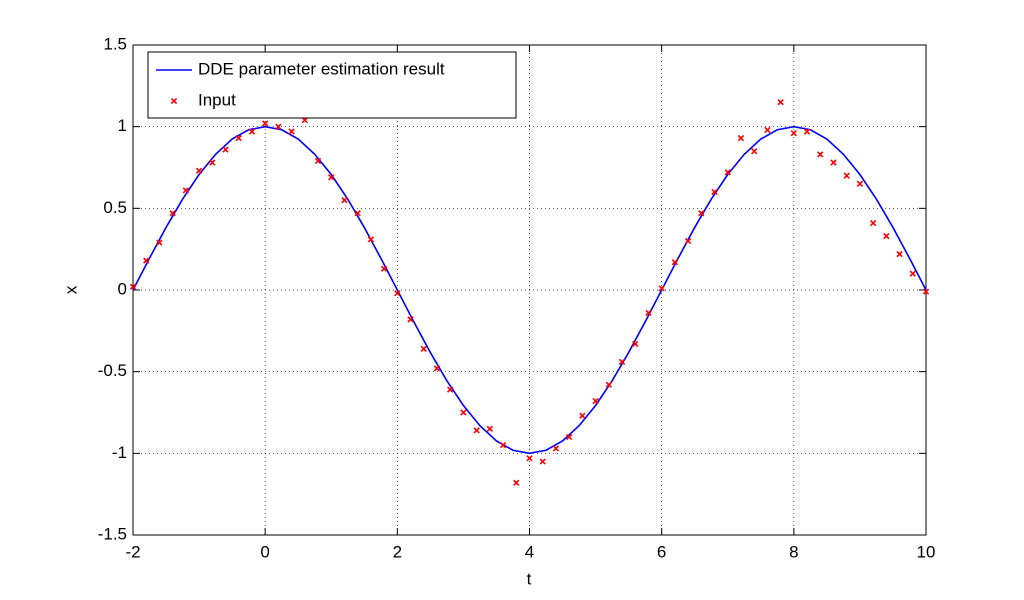 The image size is (1024, 600). What do you see at coordinates (397, 551) in the screenshot?
I see `x-tick-label: 2` at bounding box center [397, 551].